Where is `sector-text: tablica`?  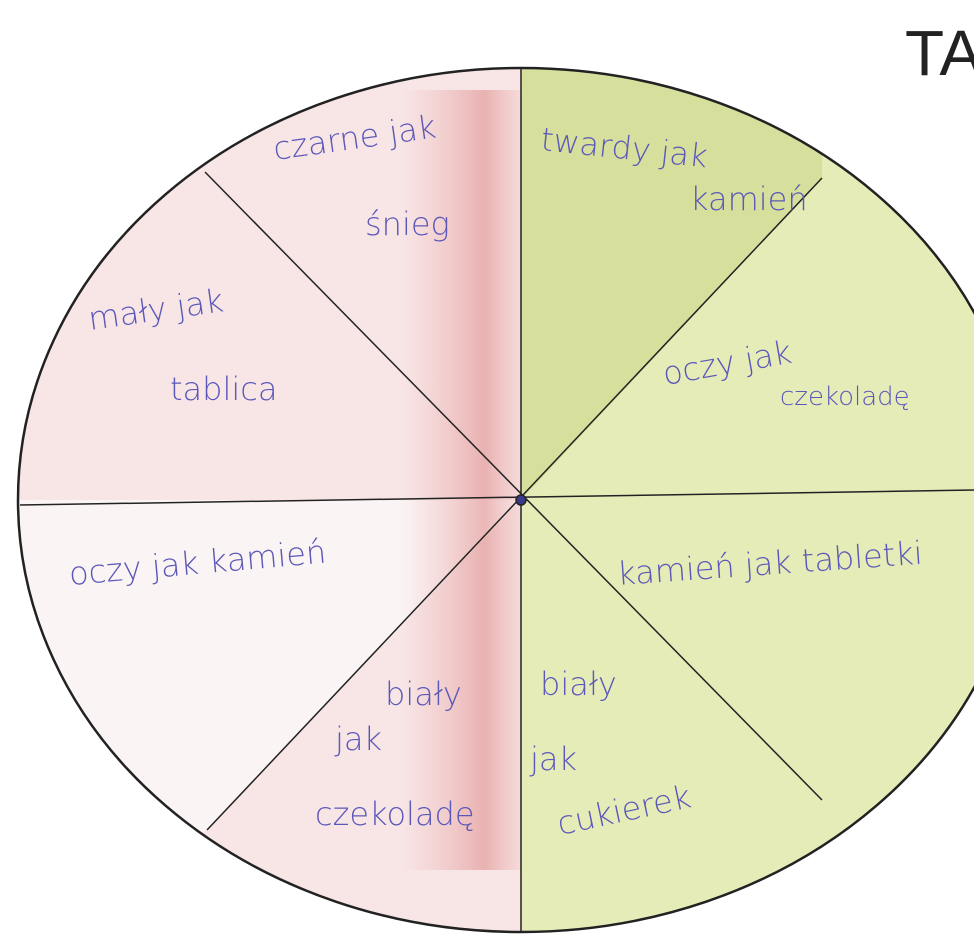
sector-text: tablica is located at coordinates (223, 389).